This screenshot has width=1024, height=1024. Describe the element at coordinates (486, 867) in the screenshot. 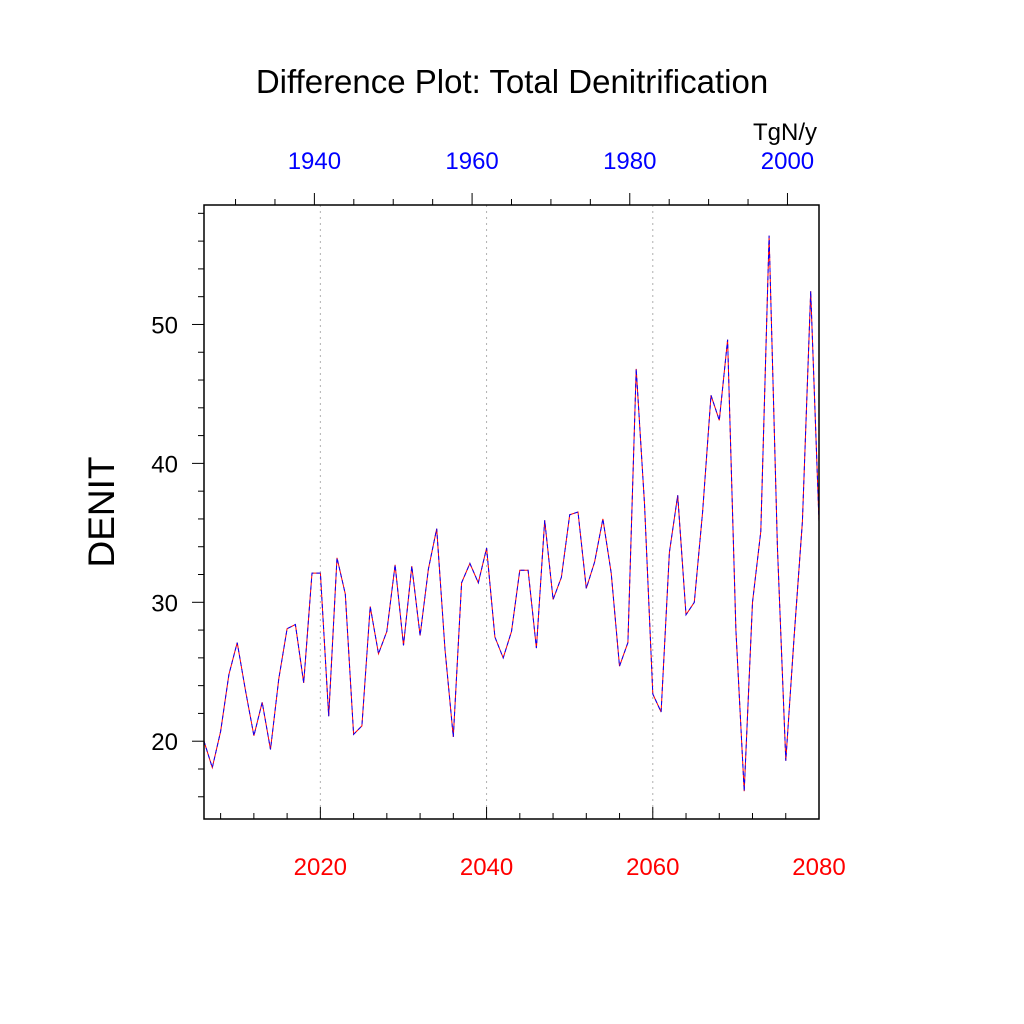

I see `bottom-tick-label: 2040` at that location.